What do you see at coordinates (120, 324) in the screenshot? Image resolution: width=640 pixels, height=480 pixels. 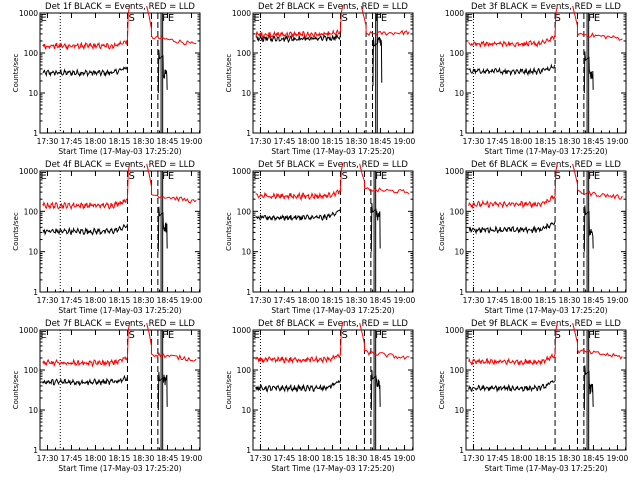 I see `panel-title: Det 7f BLACK = Events, RED = LLD` at bounding box center [120, 324].